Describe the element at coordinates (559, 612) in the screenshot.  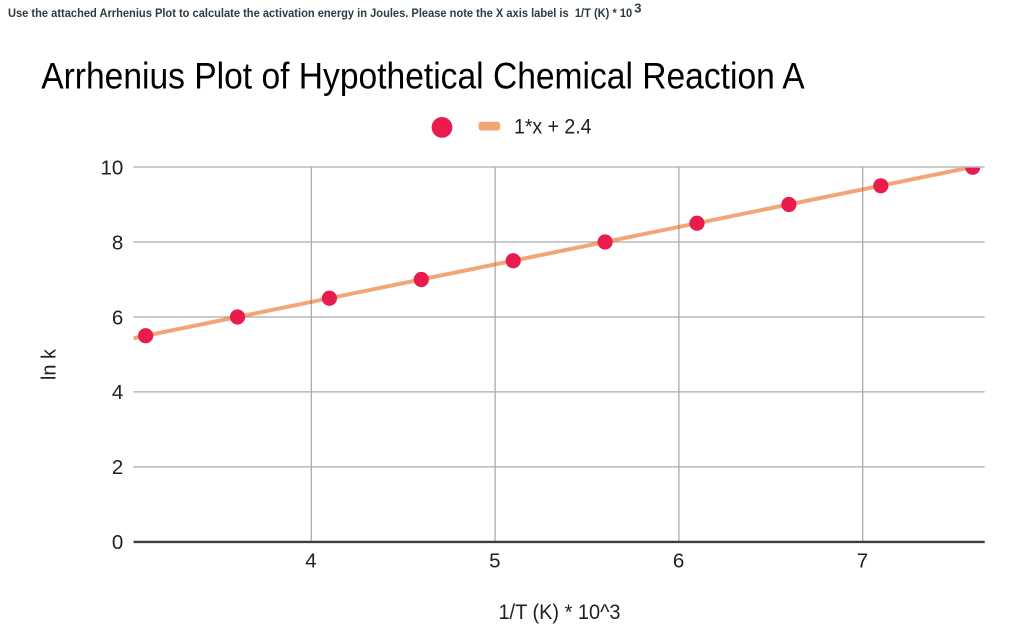
I see `svg-text: 1/T (K) * 10^3` at that location.